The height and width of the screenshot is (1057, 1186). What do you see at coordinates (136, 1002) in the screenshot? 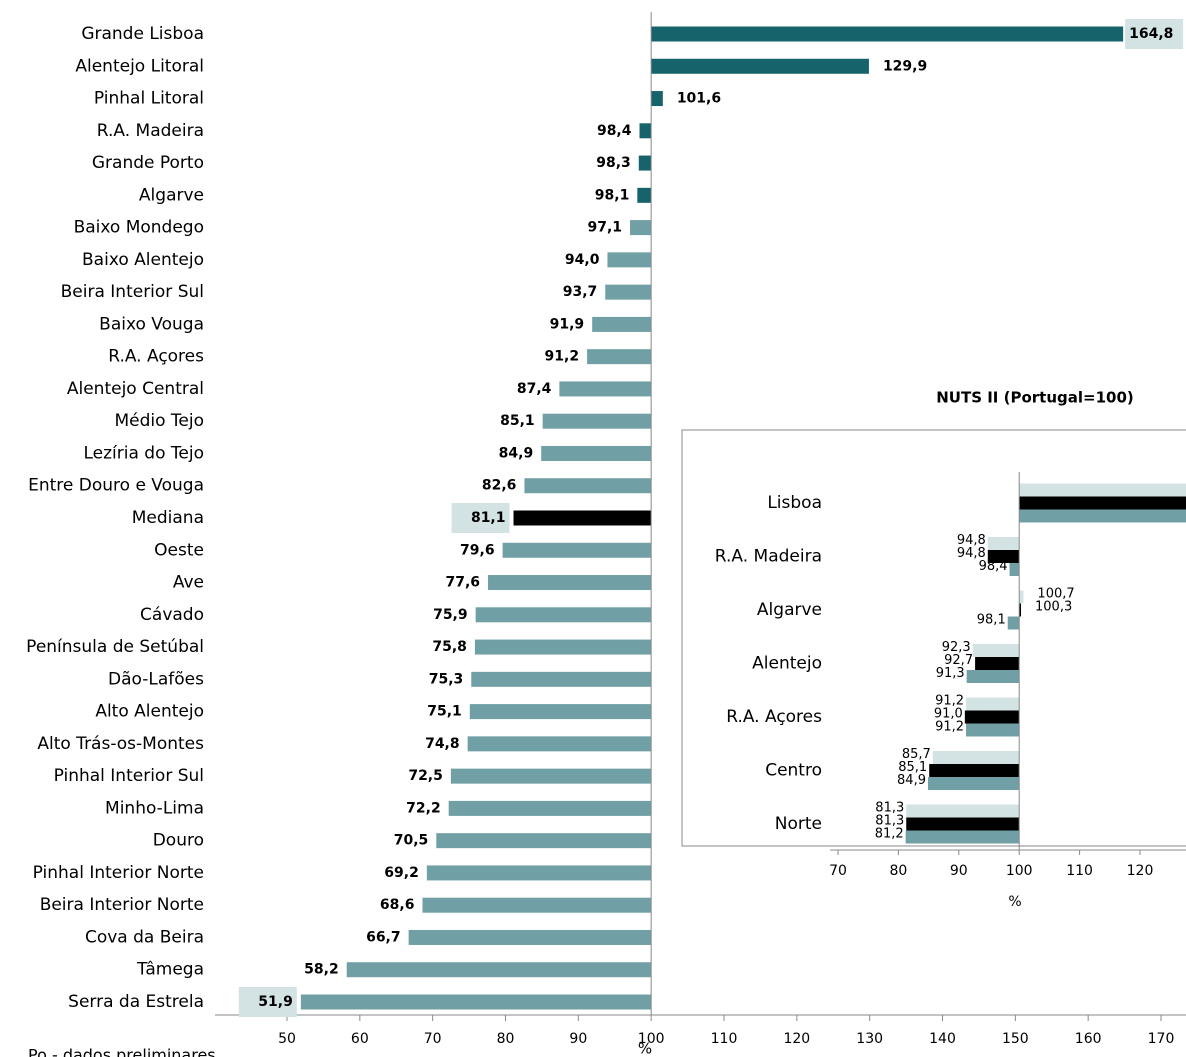
I see `category-label: Serra da Estrela` at bounding box center [136, 1002].